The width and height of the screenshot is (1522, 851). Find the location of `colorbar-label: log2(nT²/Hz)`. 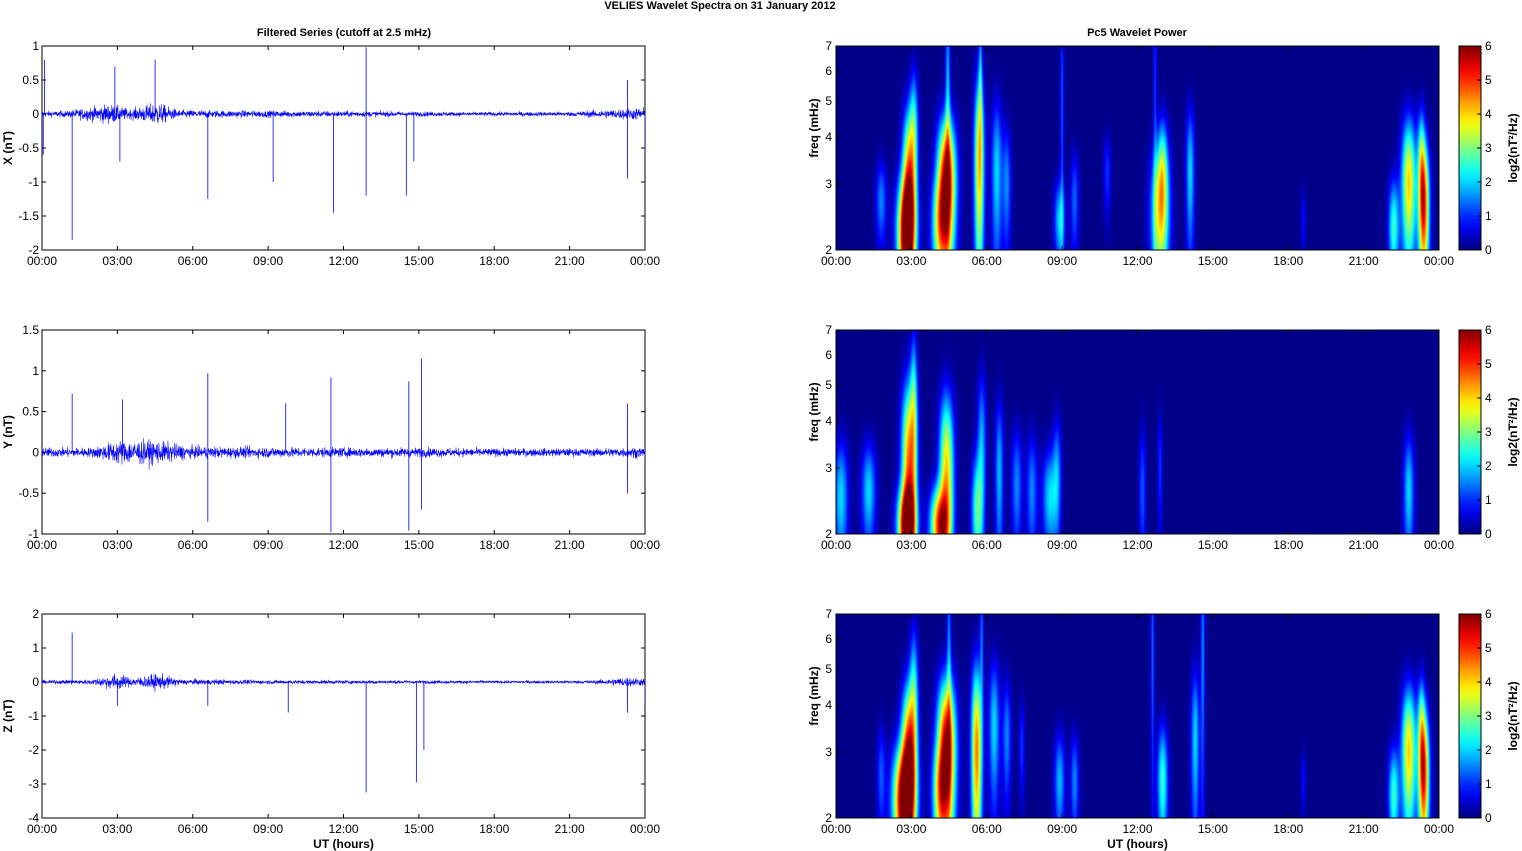

colorbar-label: log2(nT²/Hz) is located at coordinates (1513, 715).